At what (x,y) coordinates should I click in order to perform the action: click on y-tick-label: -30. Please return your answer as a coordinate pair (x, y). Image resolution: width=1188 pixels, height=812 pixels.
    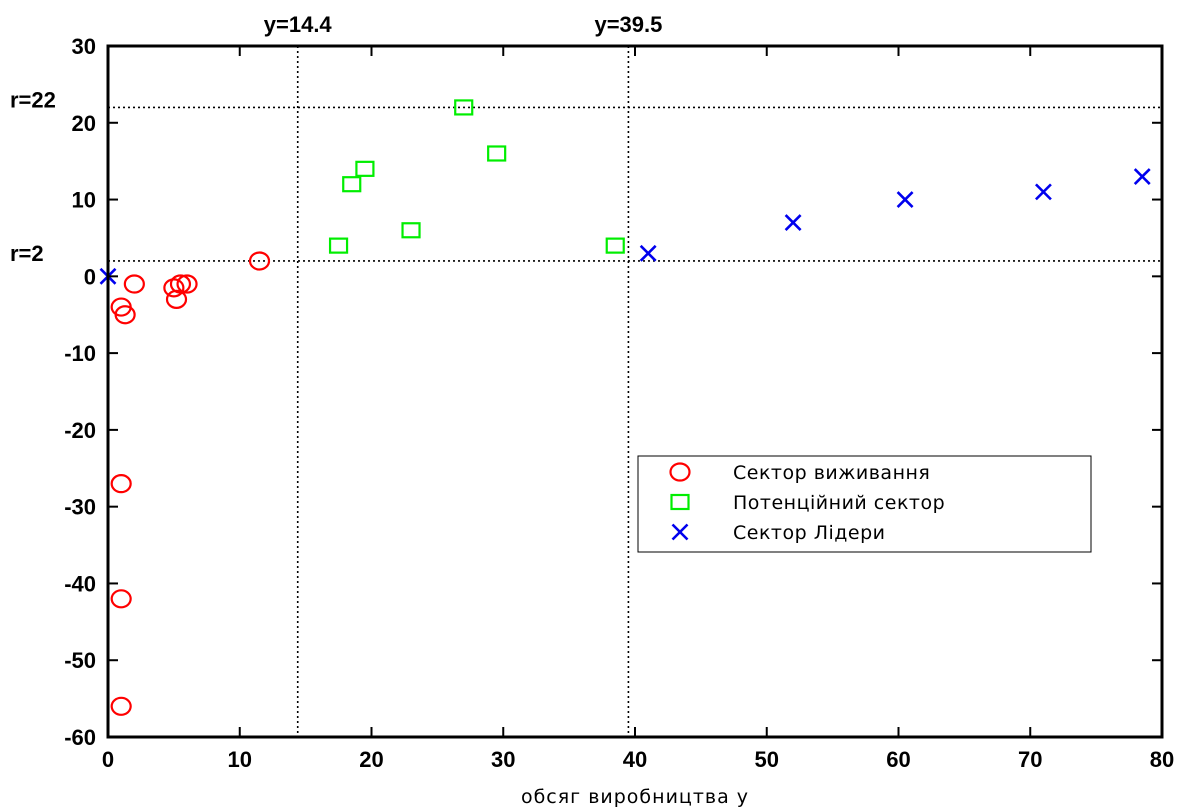
    Looking at the image, I should click on (80, 507).